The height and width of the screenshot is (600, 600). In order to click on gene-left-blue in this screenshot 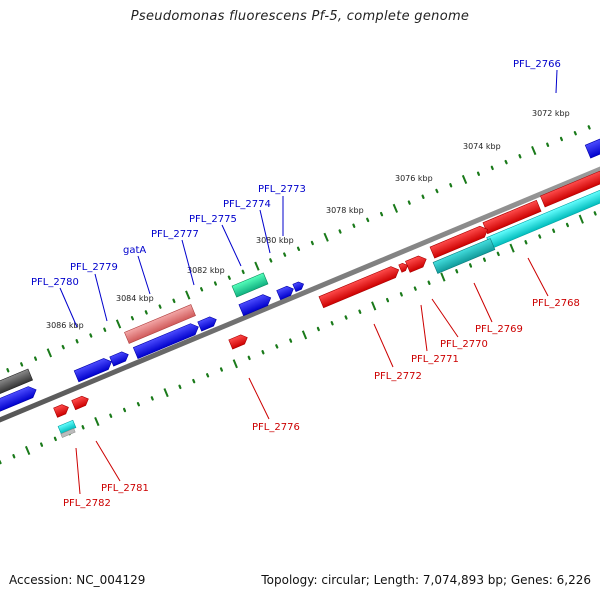, I will do `click(19, 399)`.